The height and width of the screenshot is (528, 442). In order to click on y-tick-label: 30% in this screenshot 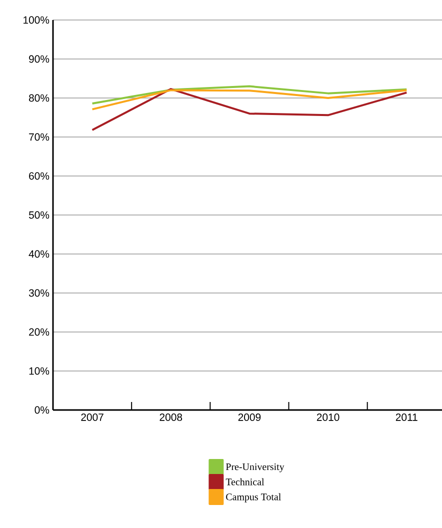, I will do `click(39, 293)`.